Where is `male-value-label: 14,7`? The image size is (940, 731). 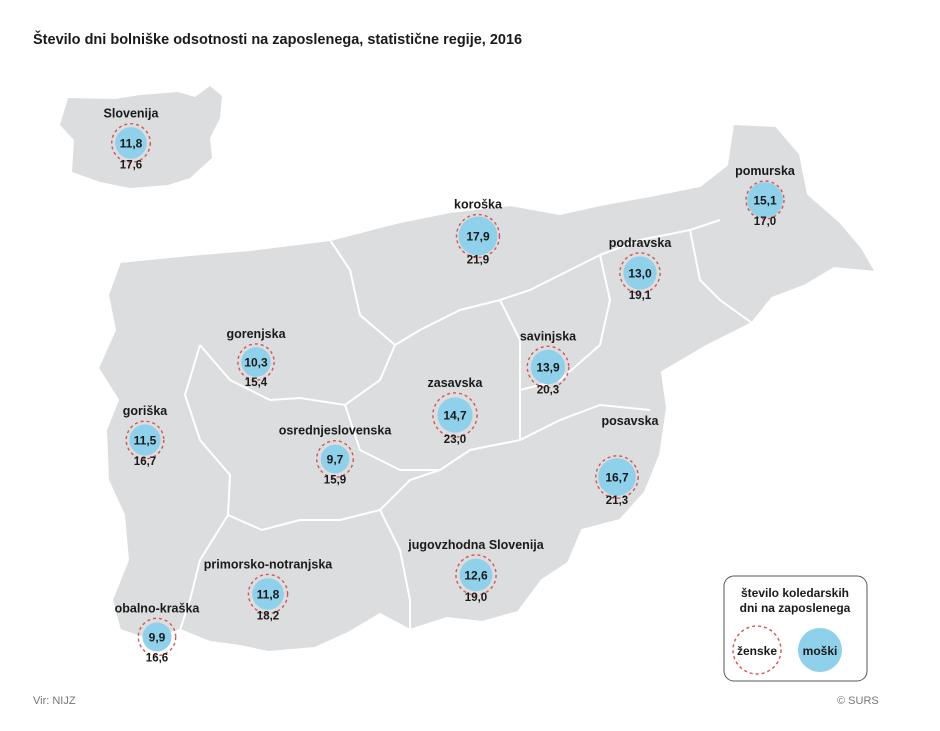 male-value-label: 14,7 is located at coordinates (455, 416).